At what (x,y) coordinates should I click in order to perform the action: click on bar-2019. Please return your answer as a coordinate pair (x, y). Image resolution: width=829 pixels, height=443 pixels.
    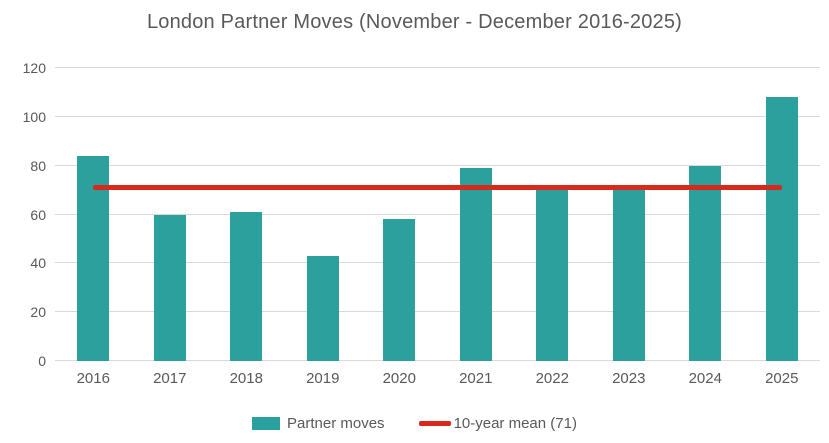
    Looking at the image, I should click on (322, 308).